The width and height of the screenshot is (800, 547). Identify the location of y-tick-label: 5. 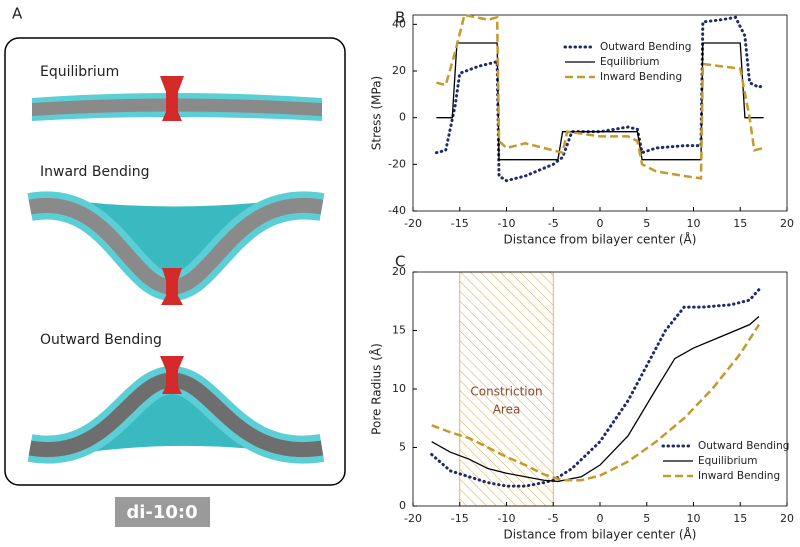
(402, 447).